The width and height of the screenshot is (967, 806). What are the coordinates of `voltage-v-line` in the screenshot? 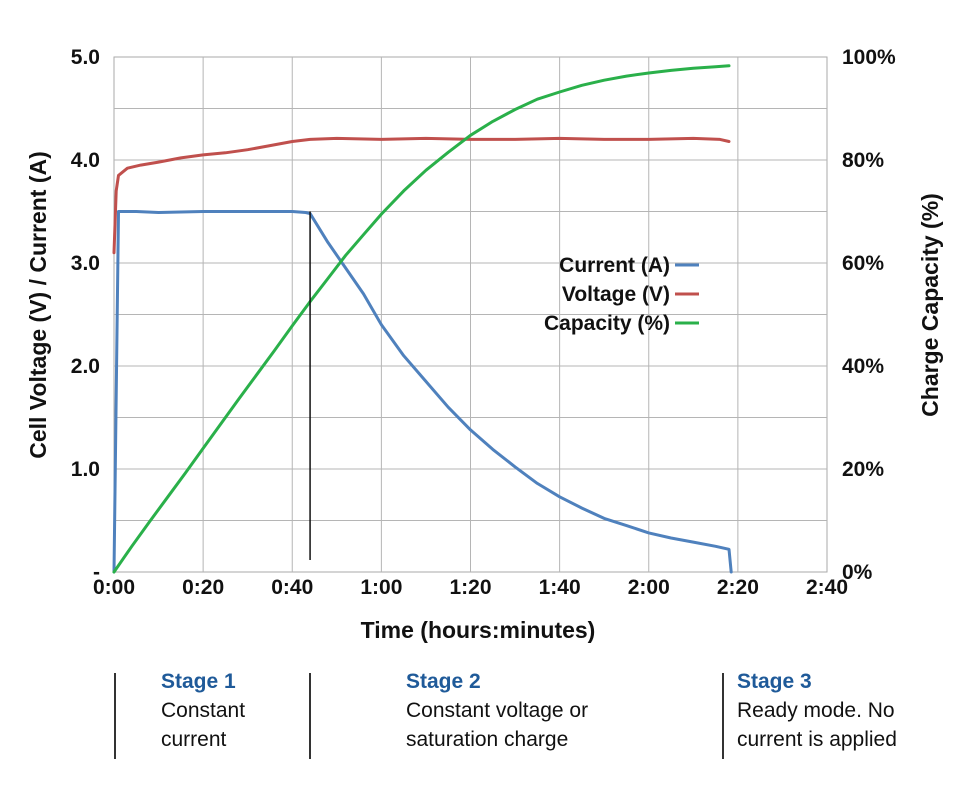 It's located at (421, 195).